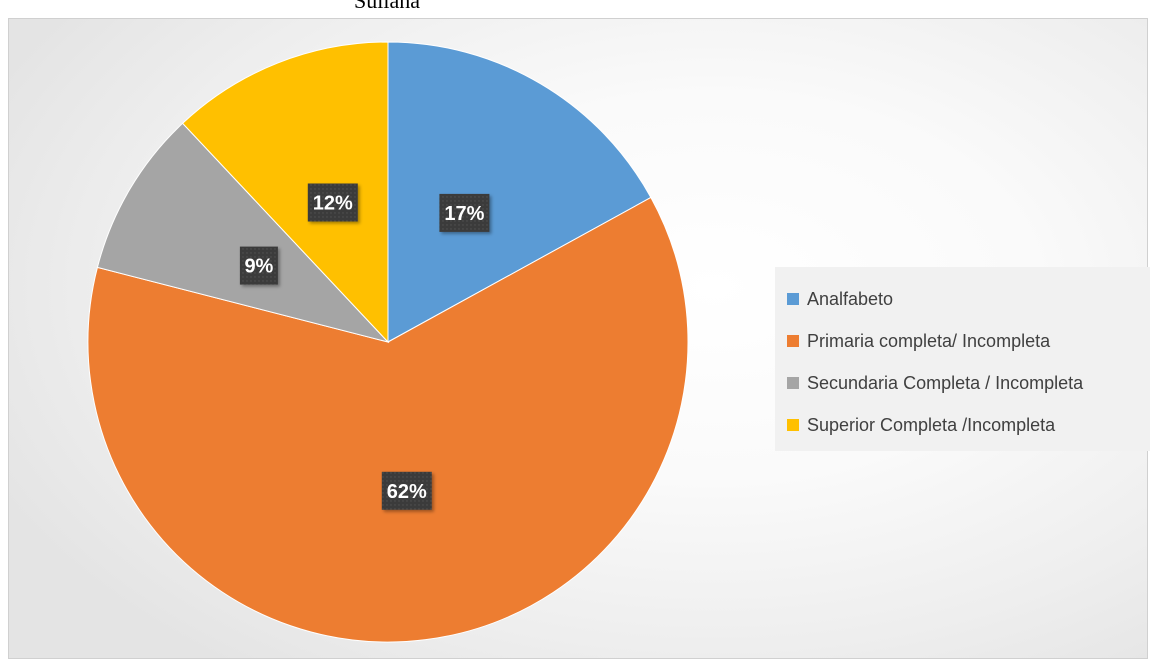  I want to click on legend-item-superior-completa-incompleta: Superior Completa /Incompleta, so click(968, 425).